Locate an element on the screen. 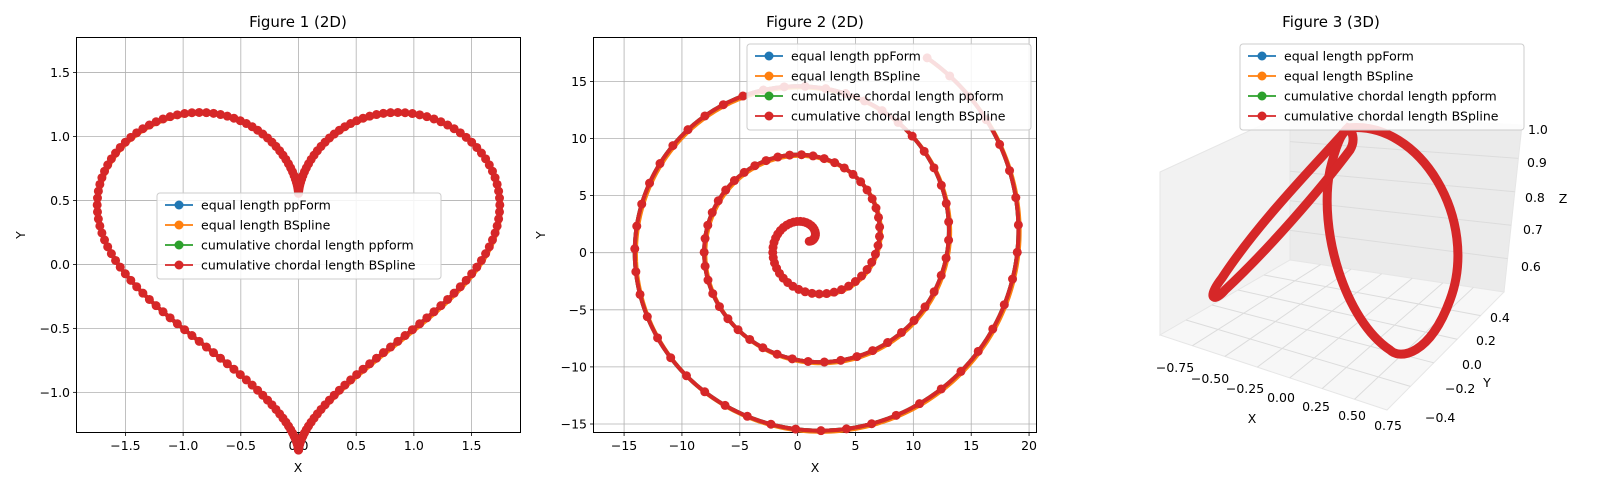 This screenshot has height=500, width=1600. x-tick-label: −1.5 is located at coordinates (125, 445).